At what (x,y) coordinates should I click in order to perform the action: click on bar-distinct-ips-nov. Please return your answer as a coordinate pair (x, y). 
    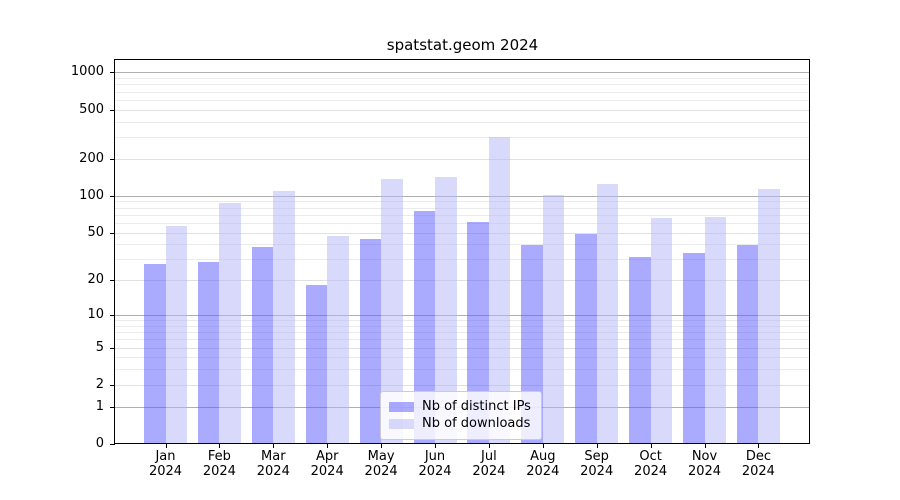
    Looking at the image, I should click on (694, 348).